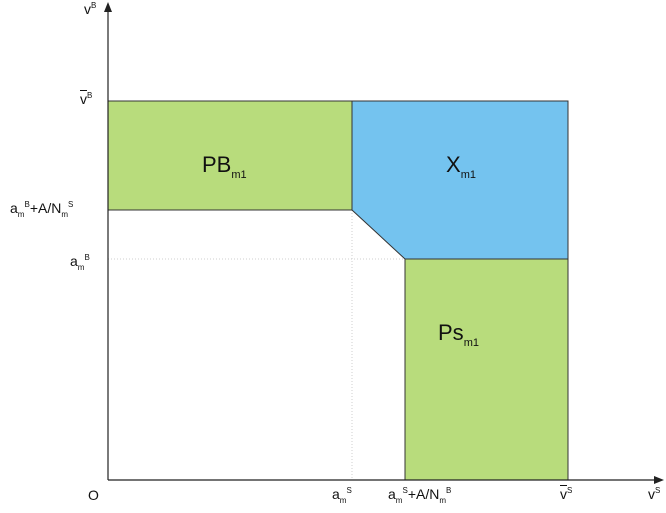 This screenshot has width=666, height=513. Describe the element at coordinates (74, 261) in the screenshot. I see `y-tick-amb-a: a` at that location.